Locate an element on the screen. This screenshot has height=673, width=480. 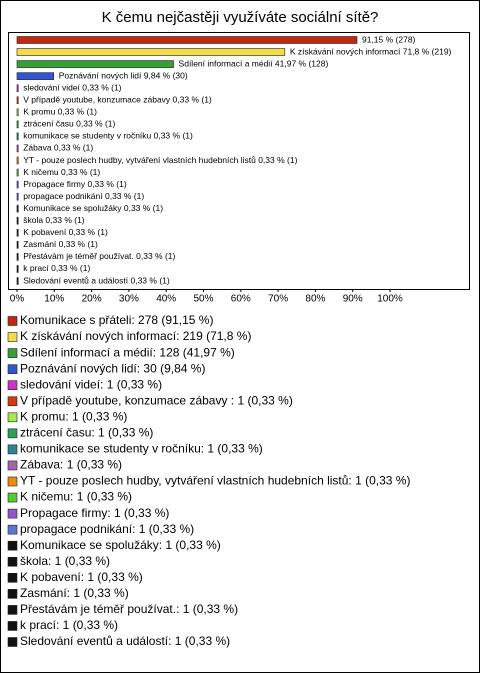
value-label: K promu 0,33 % (1) is located at coordinates (60, 112).